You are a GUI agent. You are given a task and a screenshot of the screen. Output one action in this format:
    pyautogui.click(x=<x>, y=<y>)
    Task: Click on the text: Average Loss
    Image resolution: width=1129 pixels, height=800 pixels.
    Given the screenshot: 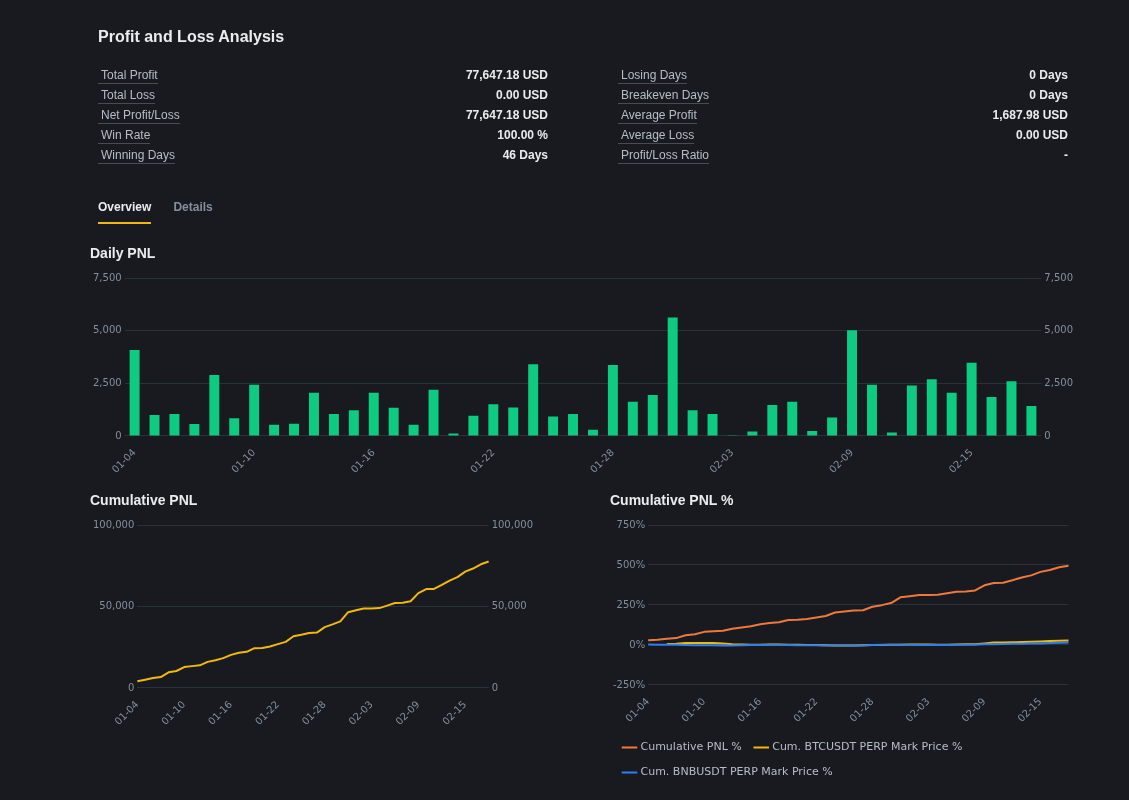 What is the action you would take?
    pyautogui.click(x=656, y=136)
    